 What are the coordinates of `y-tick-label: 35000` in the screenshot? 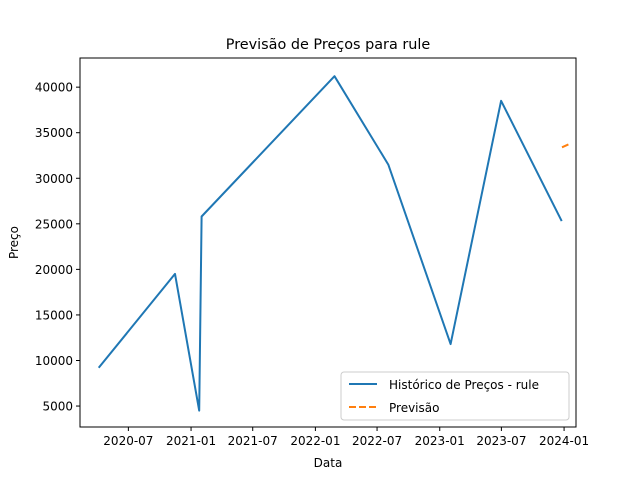 It's located at (54, 133).